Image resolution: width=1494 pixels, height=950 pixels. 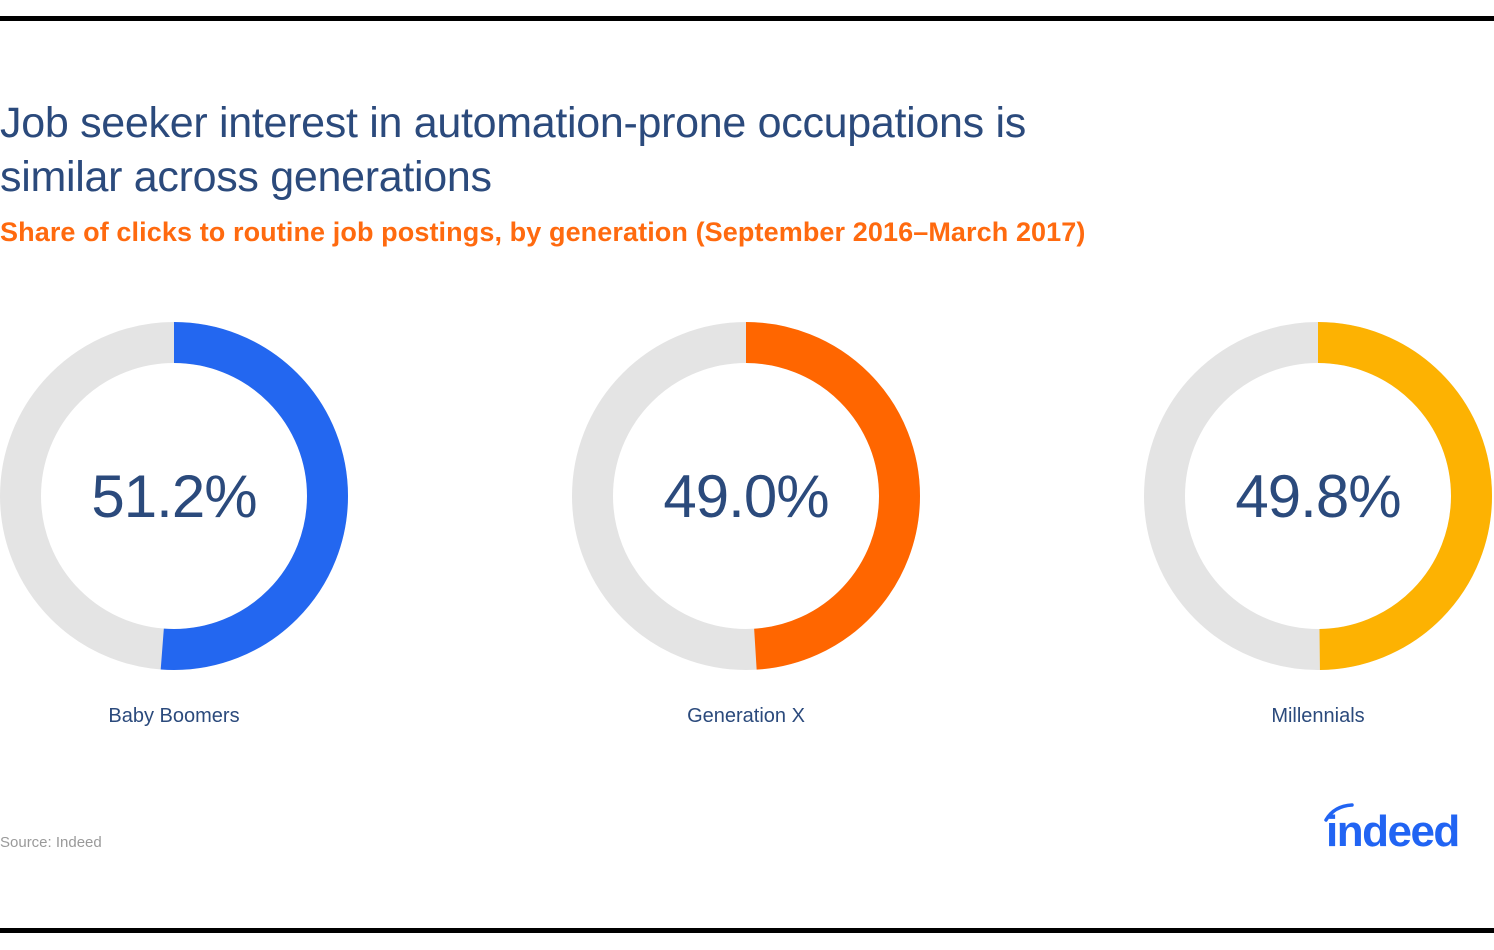 I want to click on source-note: Source: Indeed, so click(x=51, y=842).